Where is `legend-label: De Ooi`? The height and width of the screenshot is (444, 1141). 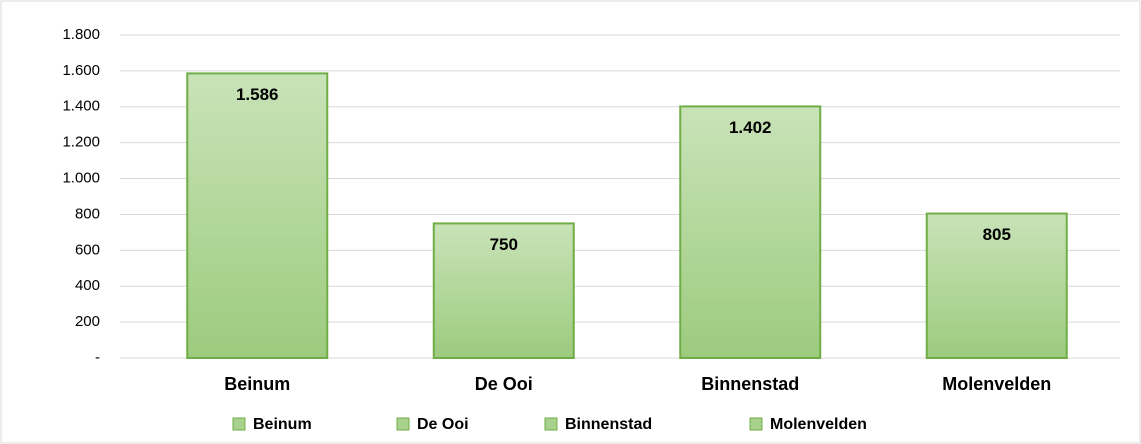 legend-label: De Ooi is located at coordinates (443, 424).